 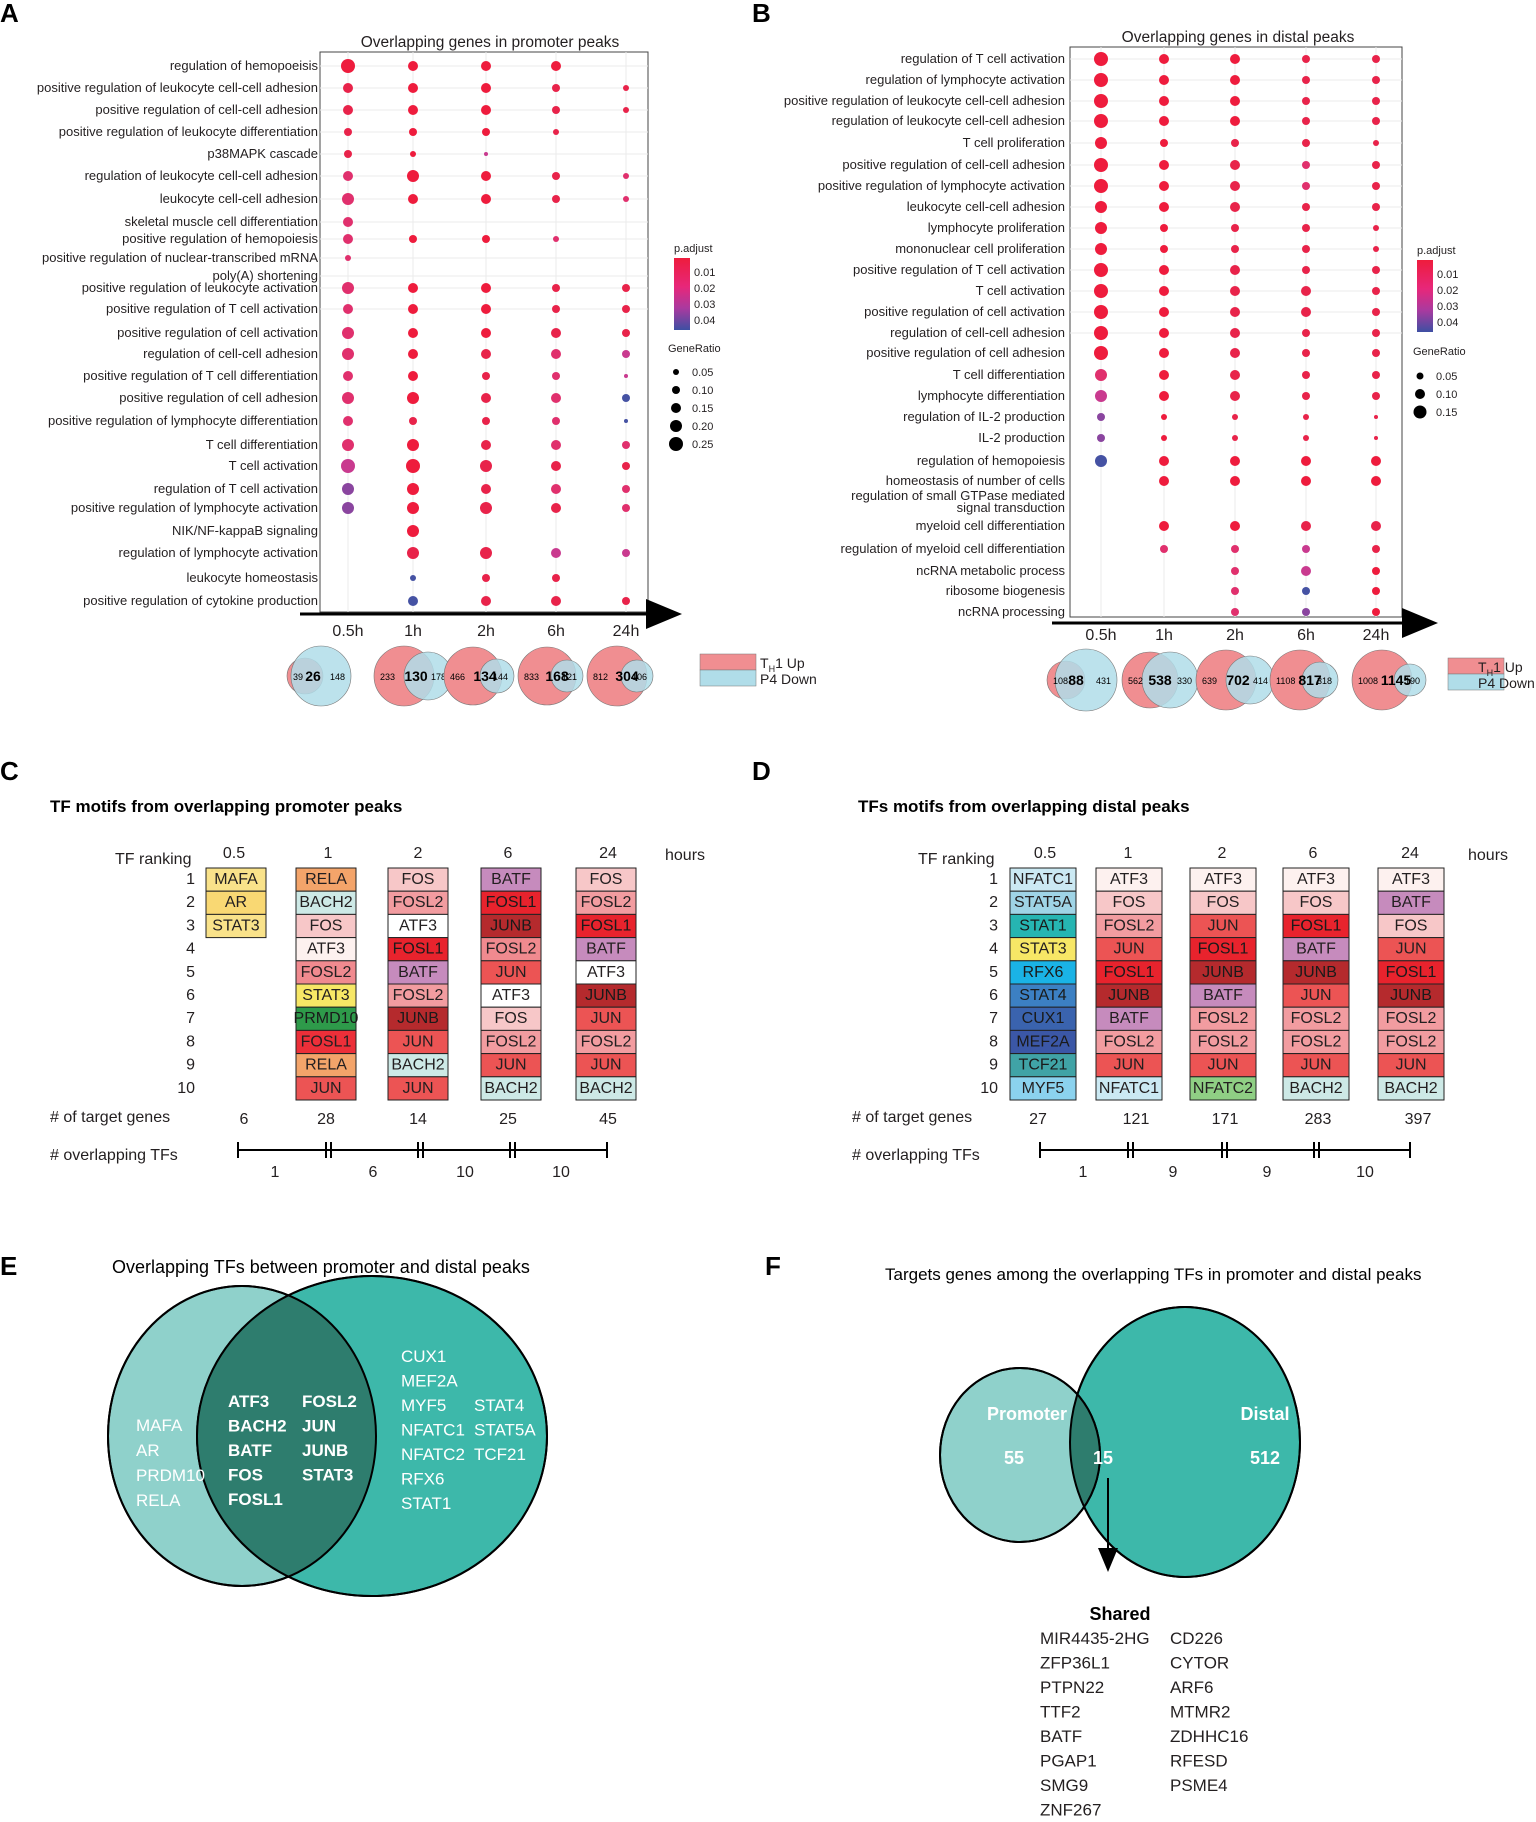 I want to click on hour-header: 6, so click(x=508, y=853).